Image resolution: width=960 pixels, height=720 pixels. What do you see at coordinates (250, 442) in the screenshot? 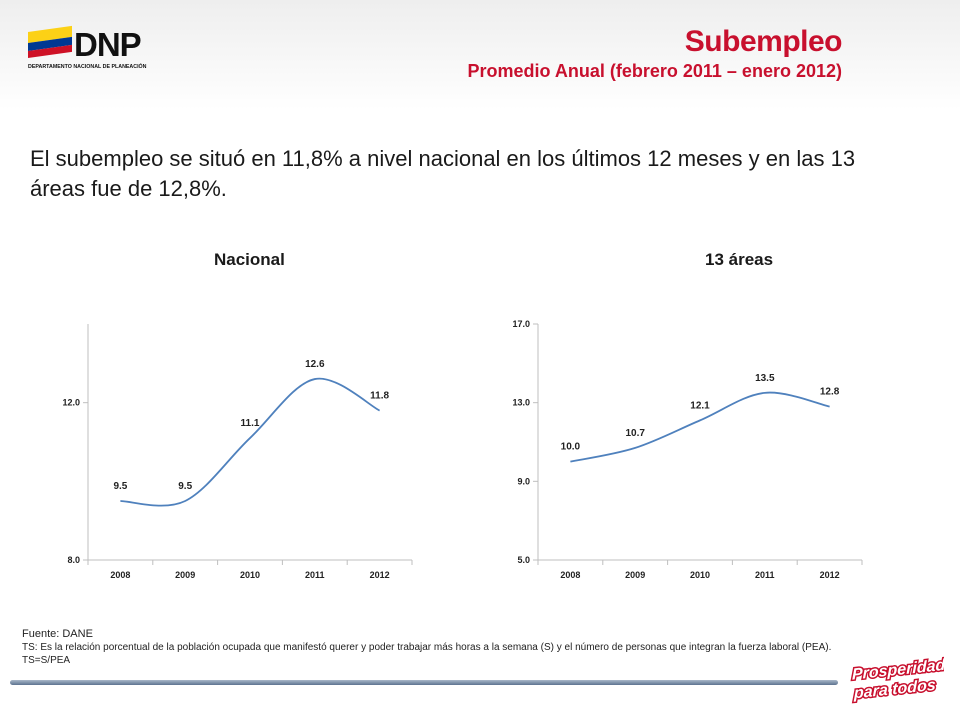
I see `series-line` at bounding box center [250, 442].